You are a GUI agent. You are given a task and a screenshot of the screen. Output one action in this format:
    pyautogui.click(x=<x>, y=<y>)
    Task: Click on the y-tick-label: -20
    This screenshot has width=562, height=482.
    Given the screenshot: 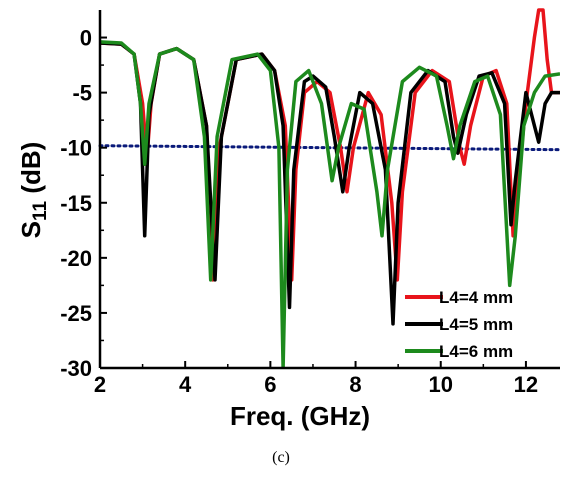 What is the action you would take?
    pyautogui.click(x=76, y=258)
    